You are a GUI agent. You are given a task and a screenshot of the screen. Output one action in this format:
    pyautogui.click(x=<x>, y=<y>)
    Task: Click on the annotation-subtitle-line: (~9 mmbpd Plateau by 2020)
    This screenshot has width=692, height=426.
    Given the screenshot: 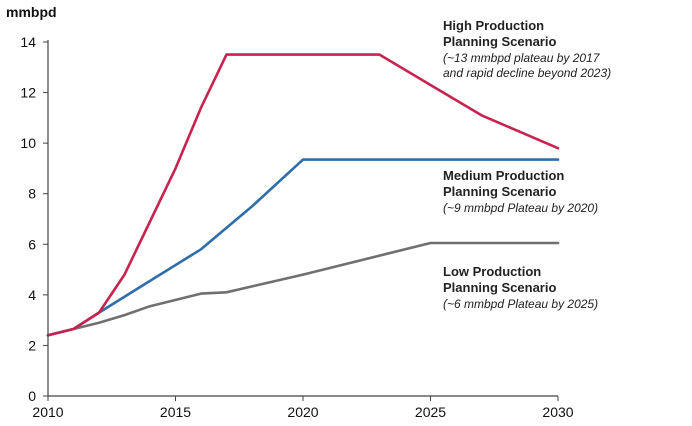 What is the action you would take?
    pyautogui.click(x=520, y=208)
    